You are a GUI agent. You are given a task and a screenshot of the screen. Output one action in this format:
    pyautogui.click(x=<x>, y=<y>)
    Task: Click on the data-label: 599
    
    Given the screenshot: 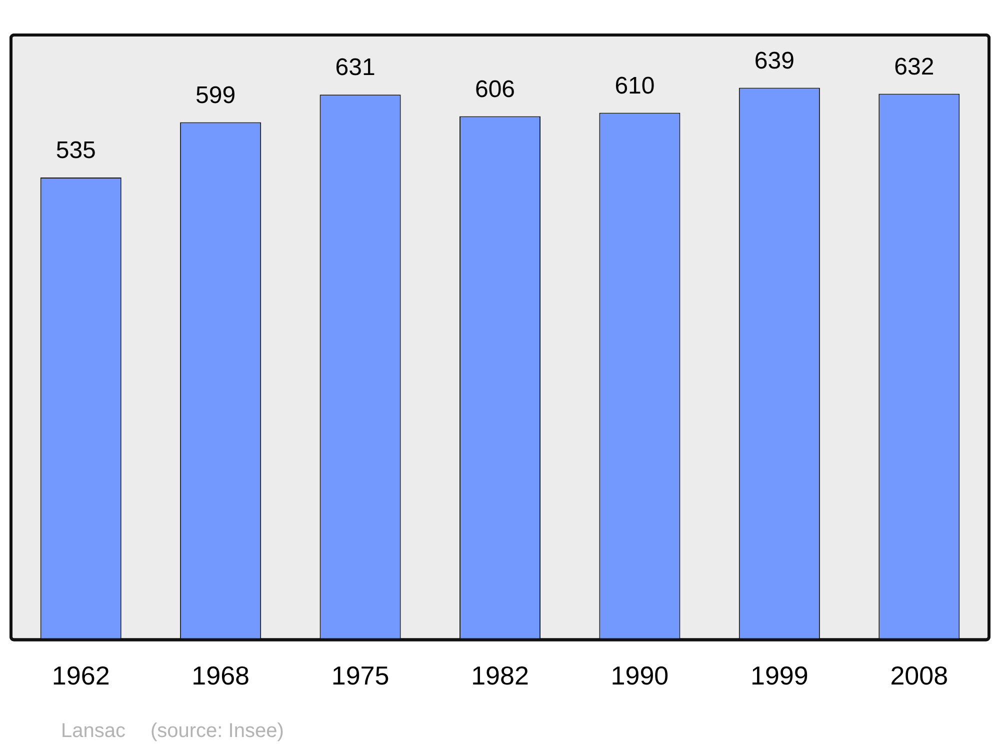 What is the action you would take?
    pyautogui.click(x=216, y=95)
    